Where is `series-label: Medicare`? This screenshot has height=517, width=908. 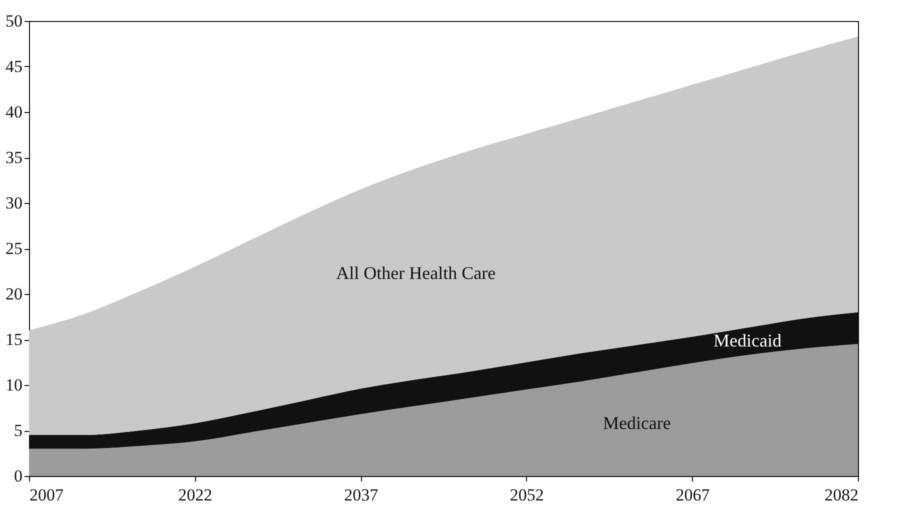 series-label: Medicare is located at coordinates (636, 423).